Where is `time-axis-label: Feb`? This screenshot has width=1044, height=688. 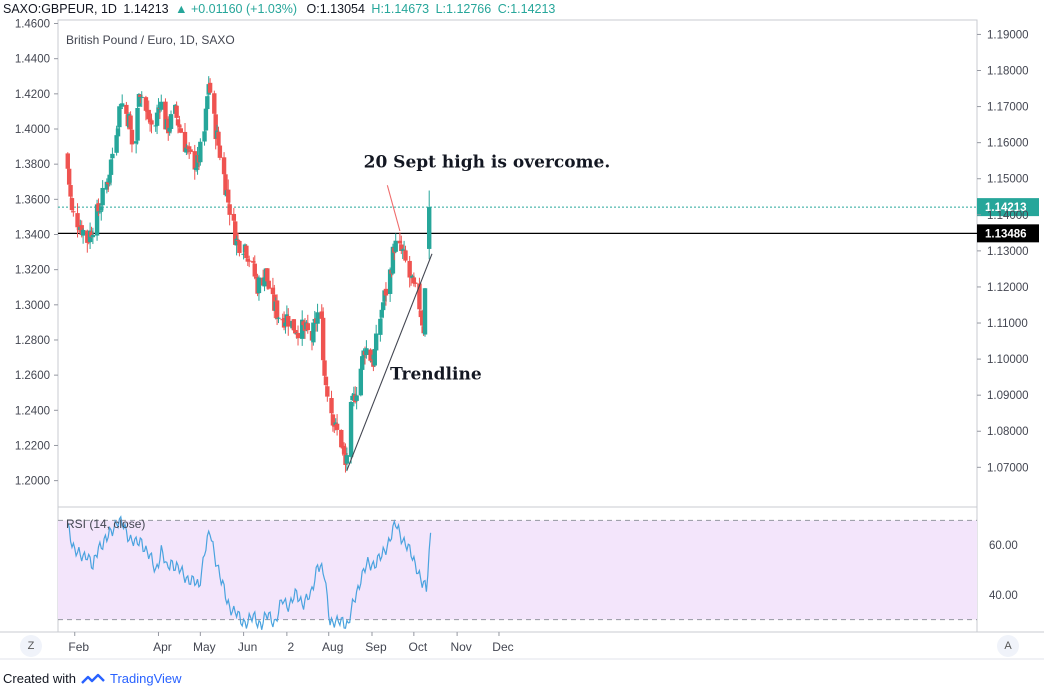
time-axis-label: Feb is located at coordinates (78, 647).